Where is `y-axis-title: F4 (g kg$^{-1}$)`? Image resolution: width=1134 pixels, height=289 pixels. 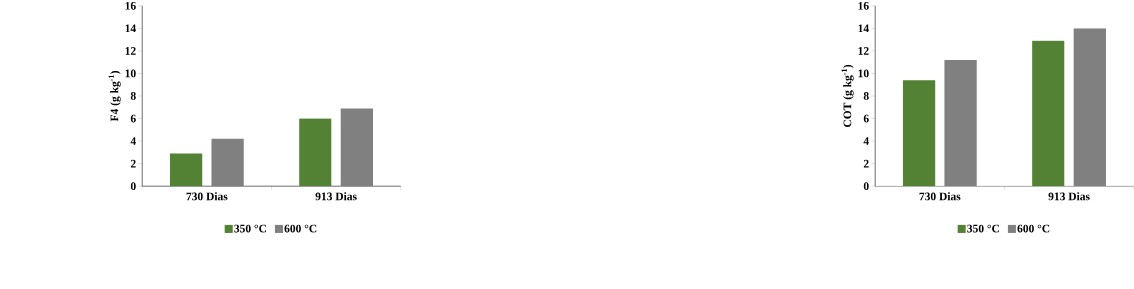
y-axis-title: F4 (g kg$^{-1}$) is located at coordinates (114, 96).